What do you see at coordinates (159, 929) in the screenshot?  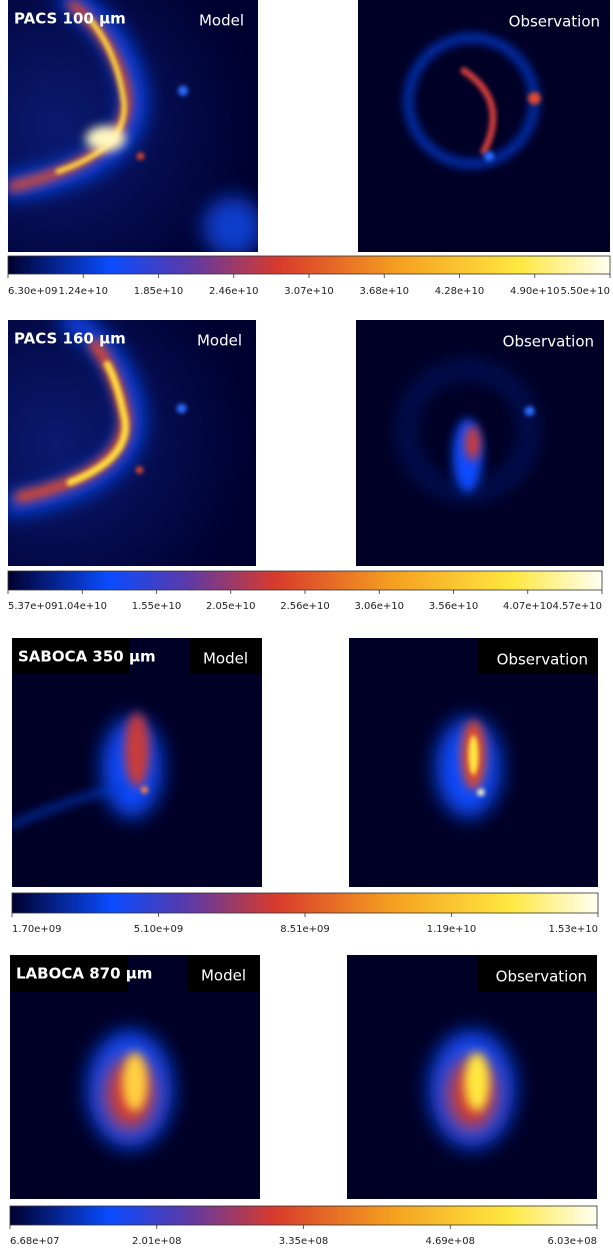 I see `colorbar-tick-label: 5.10e+09` at bounding box center [159, 929].